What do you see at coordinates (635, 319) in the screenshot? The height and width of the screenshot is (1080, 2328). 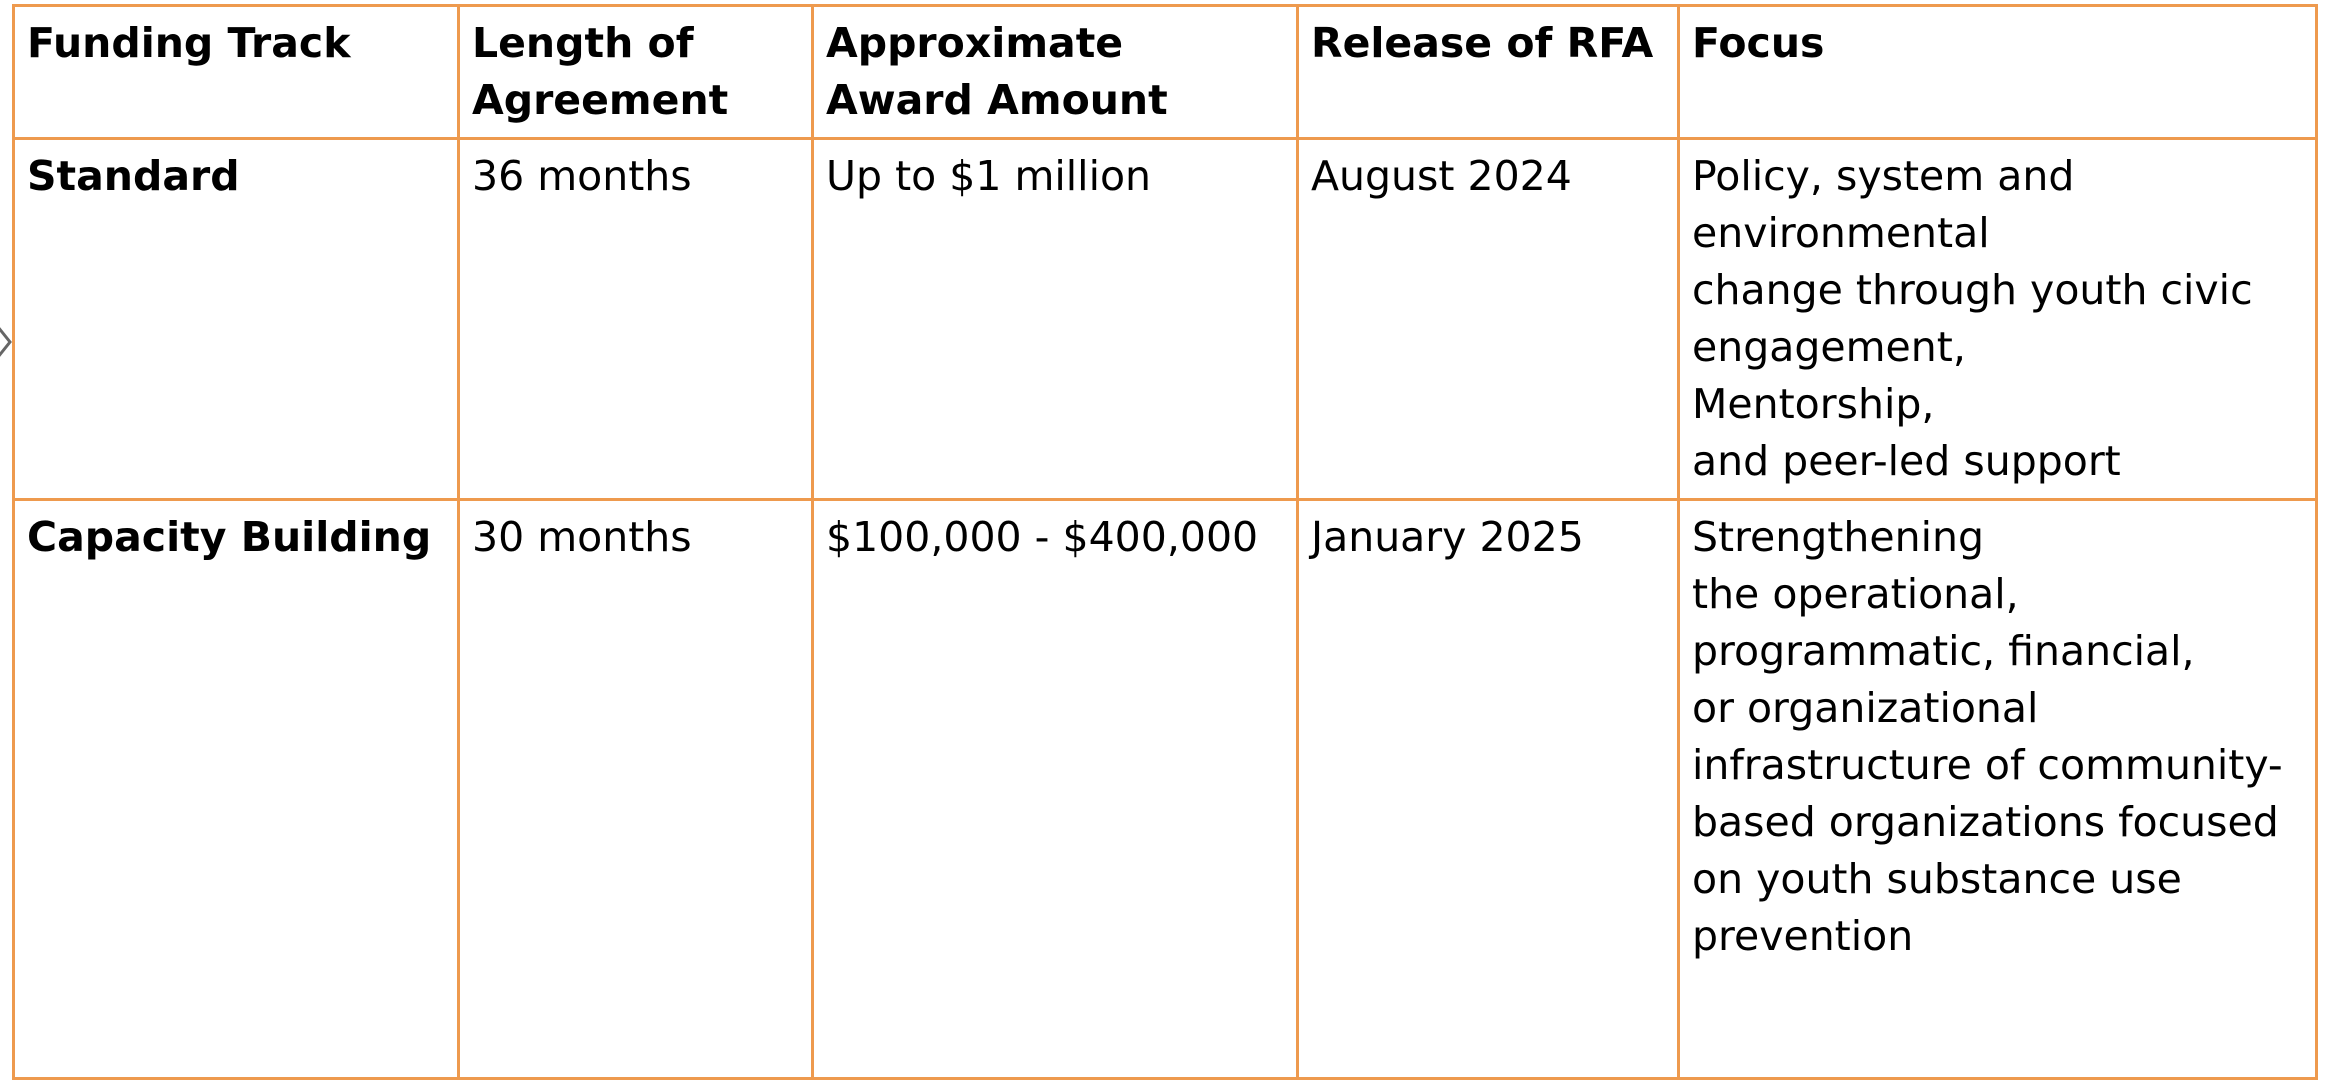 I see `table-cell: 36 months` at bounding box center [635, 319].